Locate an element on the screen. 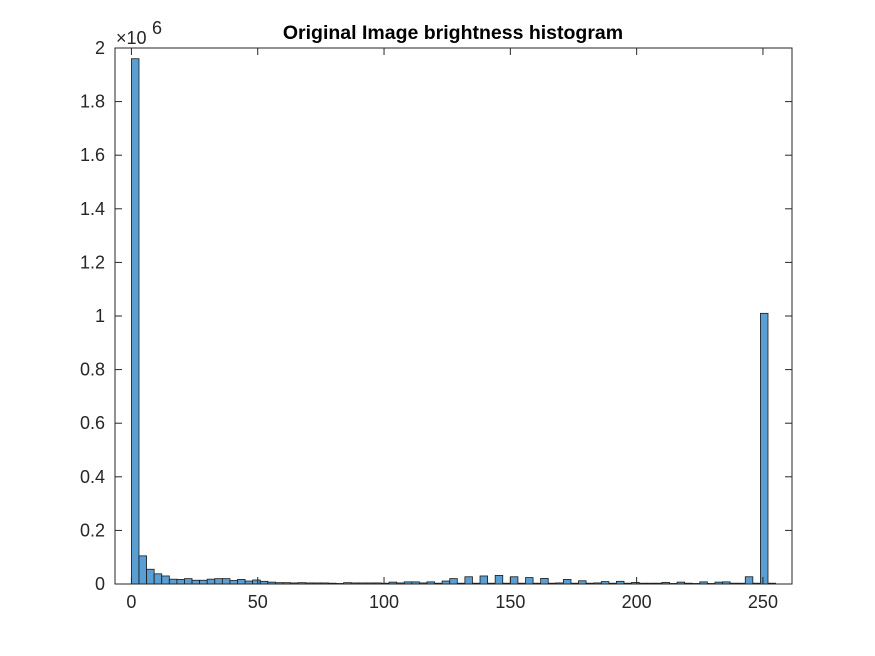 The height and width of the screenshot is (656, 875). x-tick-label: 150 is located at coordinates (510, 602).